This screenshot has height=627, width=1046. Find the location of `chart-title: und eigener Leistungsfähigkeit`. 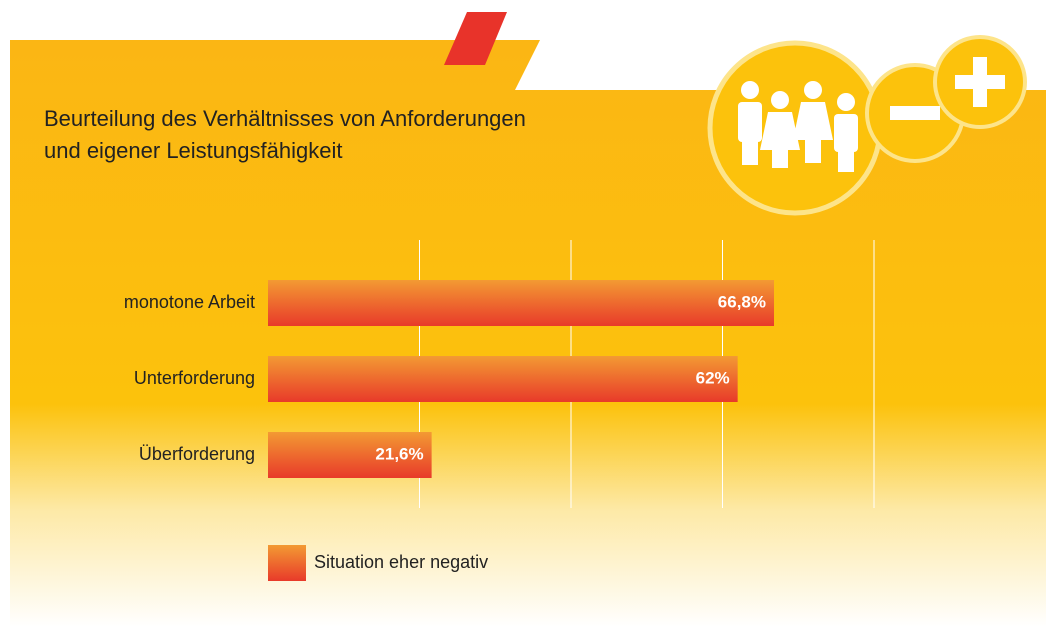

chart-title: und eigener Leistungsfähigkeit is located at coordinates (193, 150).